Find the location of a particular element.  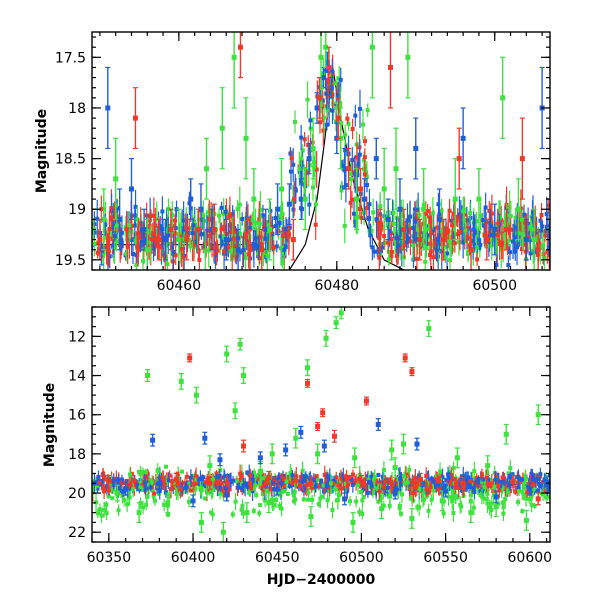

x-tick-label: 60450 is located at coordinates (277, 558).